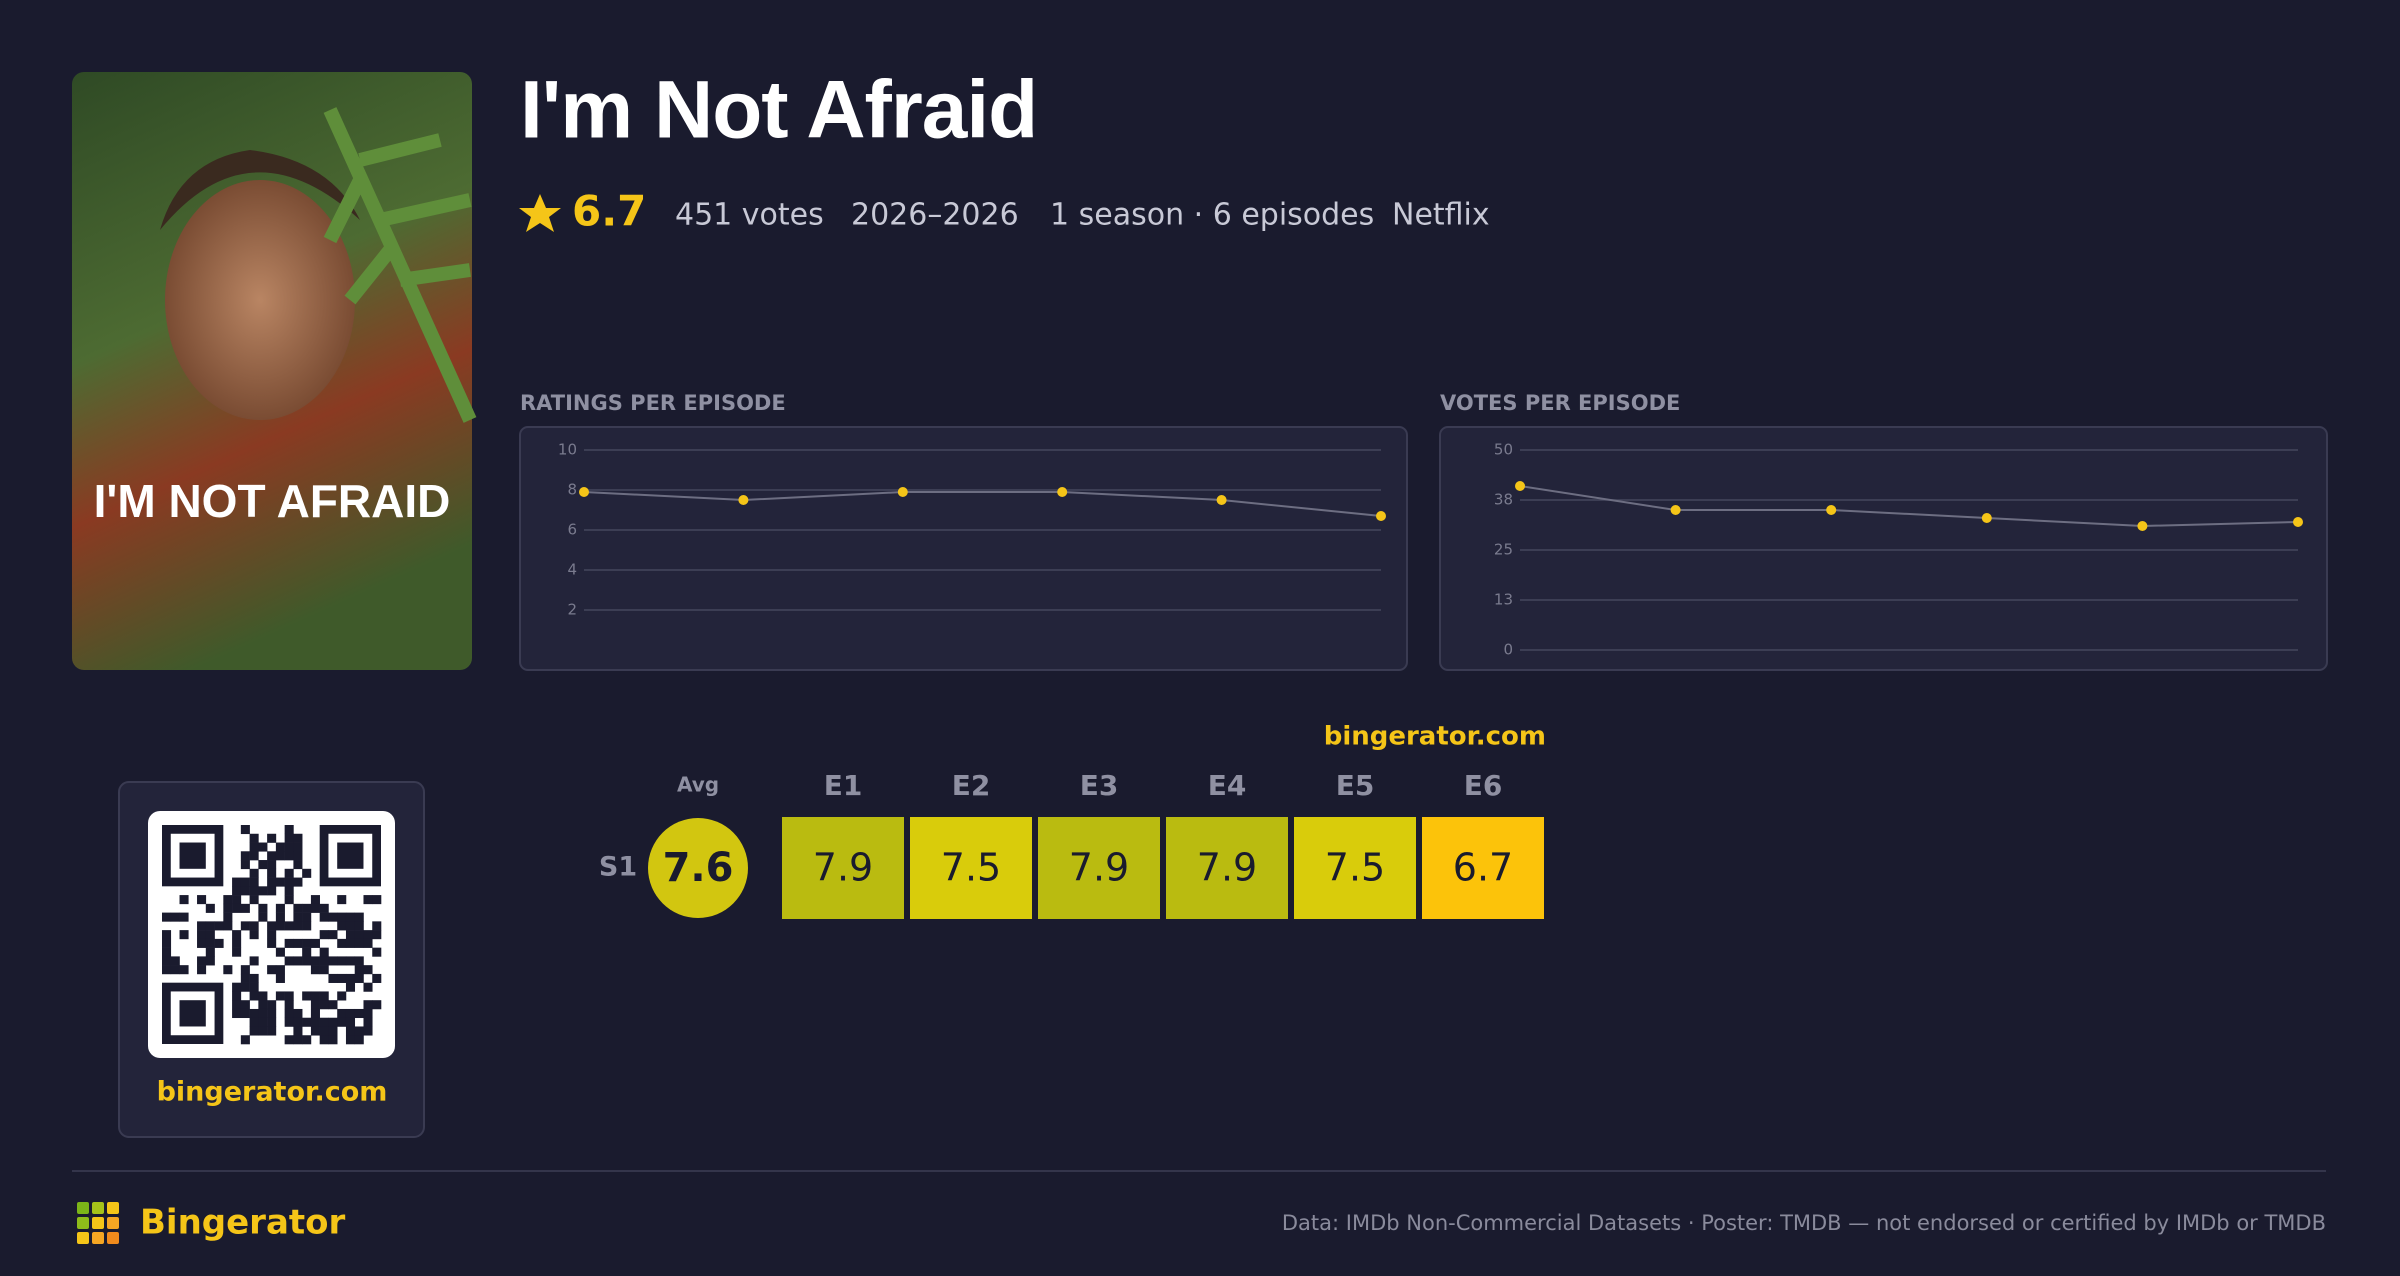 The height and width of the screenshot is (1276, 2400). Describe the element at coordinates (1508, 650) in the screenshot. I see `y-tick-label: 0` at that location.